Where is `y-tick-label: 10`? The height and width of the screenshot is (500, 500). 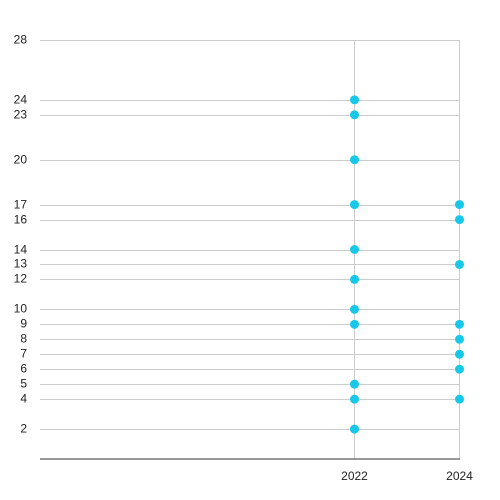 y-tick-label: 10 is located at coordinates (21, 309).